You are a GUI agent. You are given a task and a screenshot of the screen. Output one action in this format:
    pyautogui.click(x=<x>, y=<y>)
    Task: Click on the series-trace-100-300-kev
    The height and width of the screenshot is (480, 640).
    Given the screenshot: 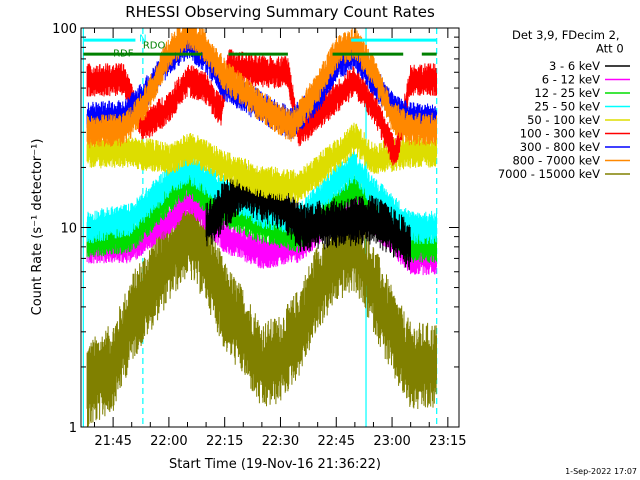 What is the action you would take?
    pyautogui.click(x=261, y=107)
    